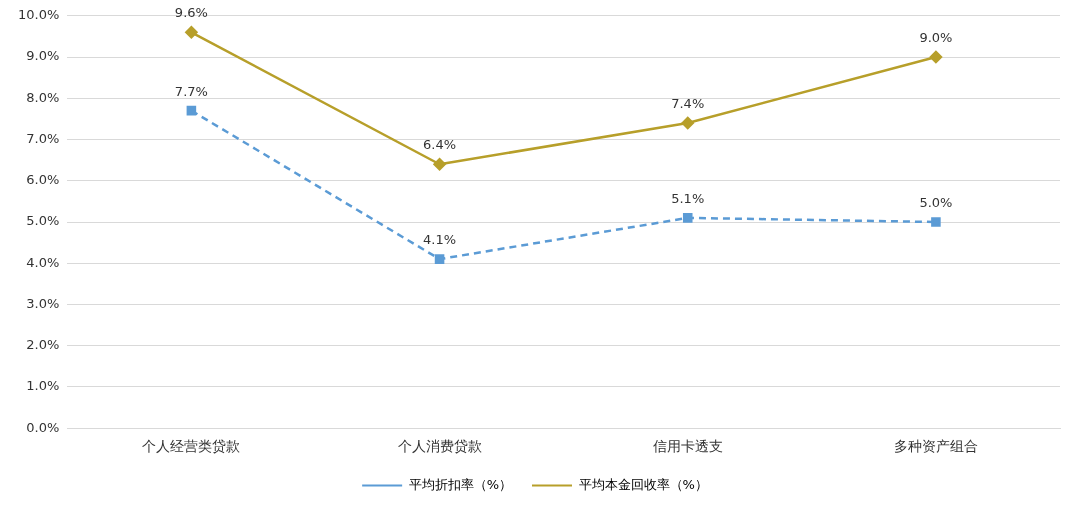 The width and height of the screenshot is (1080, 507). I want to click on x-tick-label: 个人经营类贷款, so click(191, 446).